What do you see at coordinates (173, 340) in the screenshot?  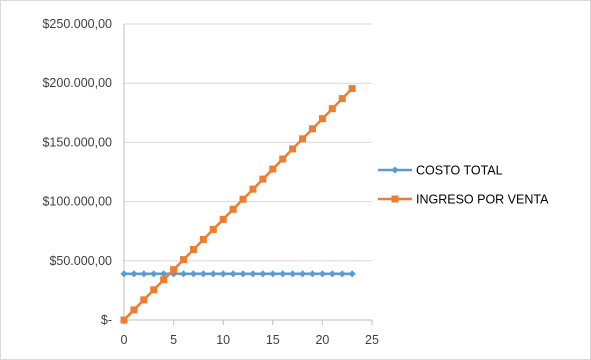 I see `x-tick-label: 5` at bounding box center [173, 340].